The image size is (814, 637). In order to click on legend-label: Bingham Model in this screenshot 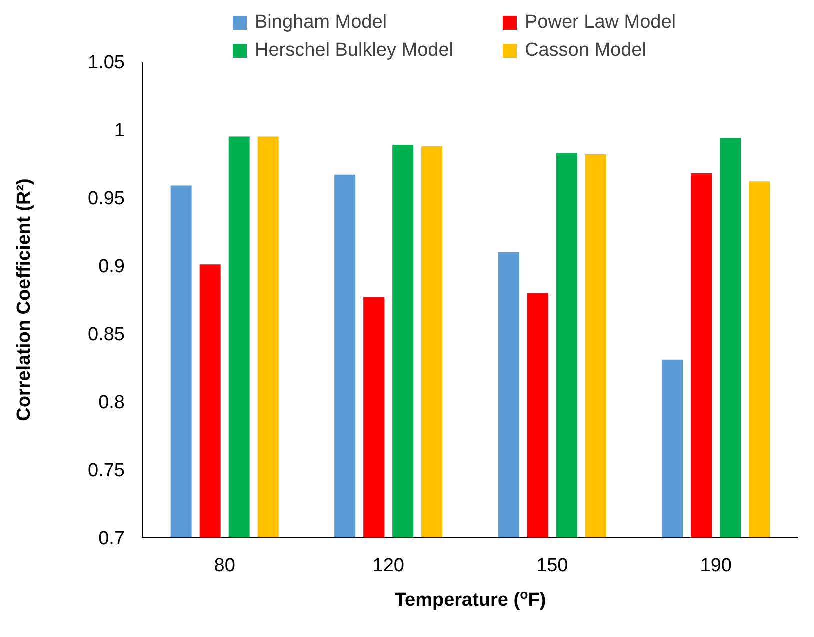, I will do `click(321, 23)`.